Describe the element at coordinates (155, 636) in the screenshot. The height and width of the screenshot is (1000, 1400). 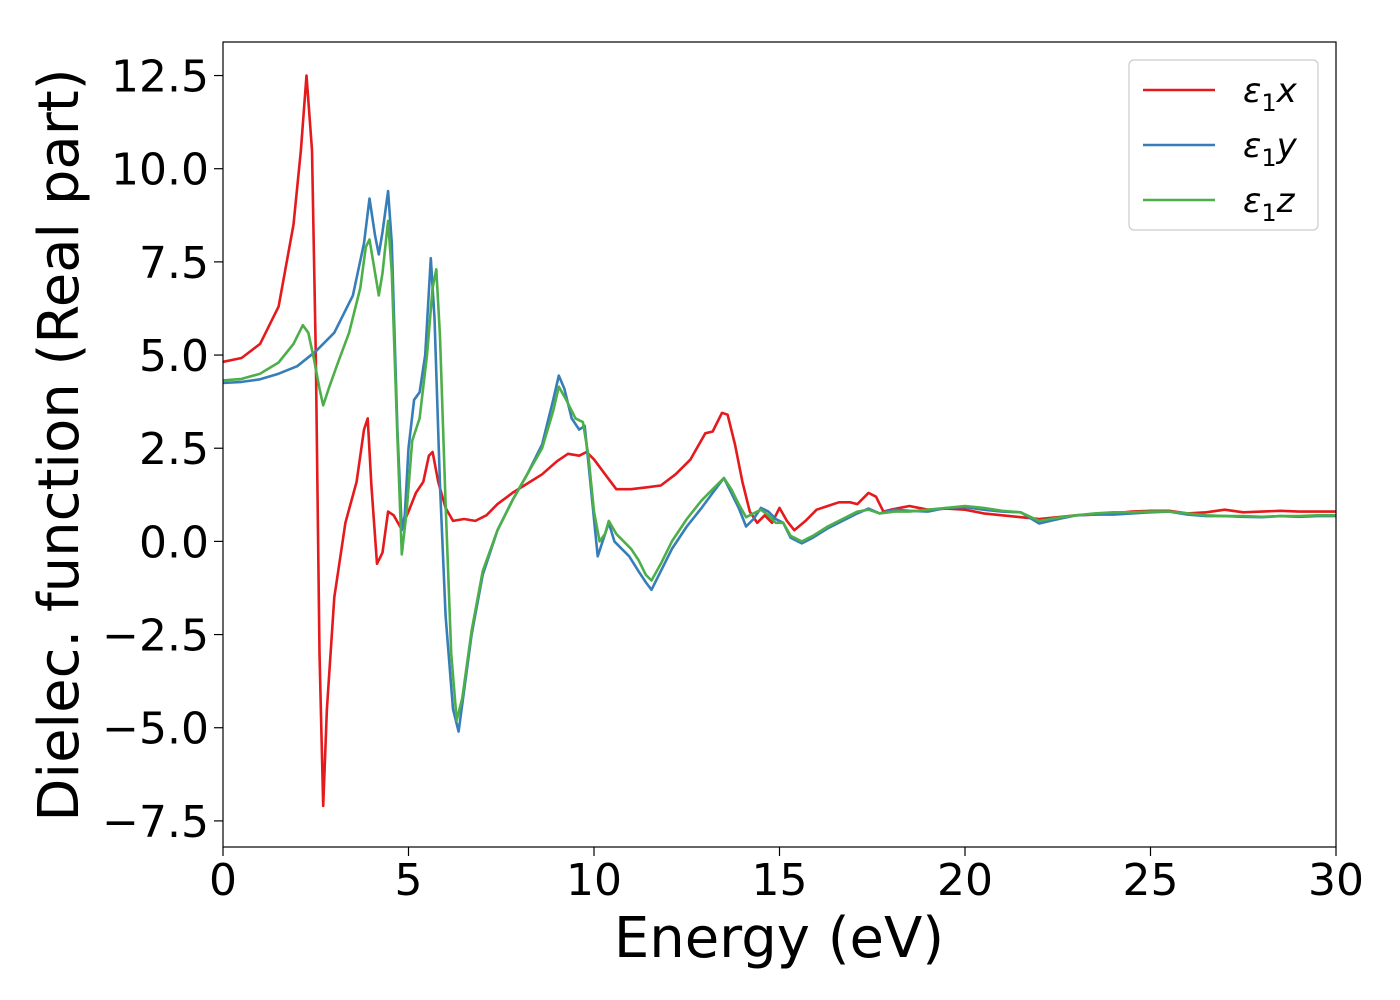
I see `y-tick-label: −2.5` at that location.